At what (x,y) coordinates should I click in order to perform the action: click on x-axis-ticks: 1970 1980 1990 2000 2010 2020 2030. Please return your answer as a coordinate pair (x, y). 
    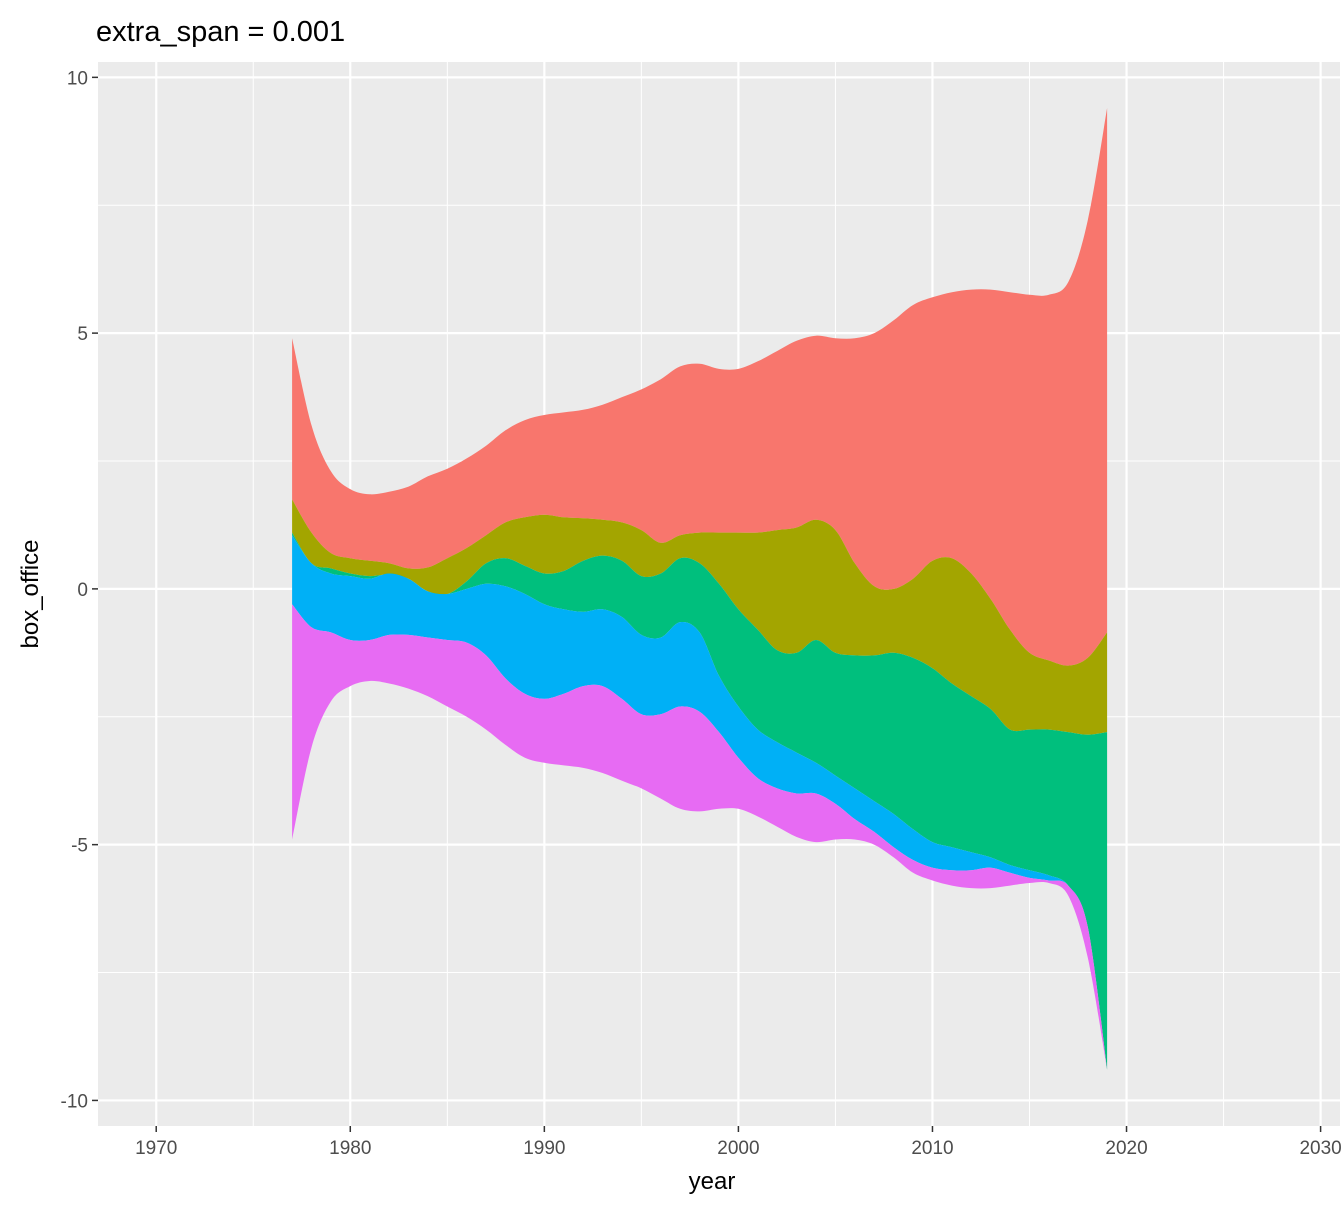
    Looking at the image, I should click on (738, 1142).